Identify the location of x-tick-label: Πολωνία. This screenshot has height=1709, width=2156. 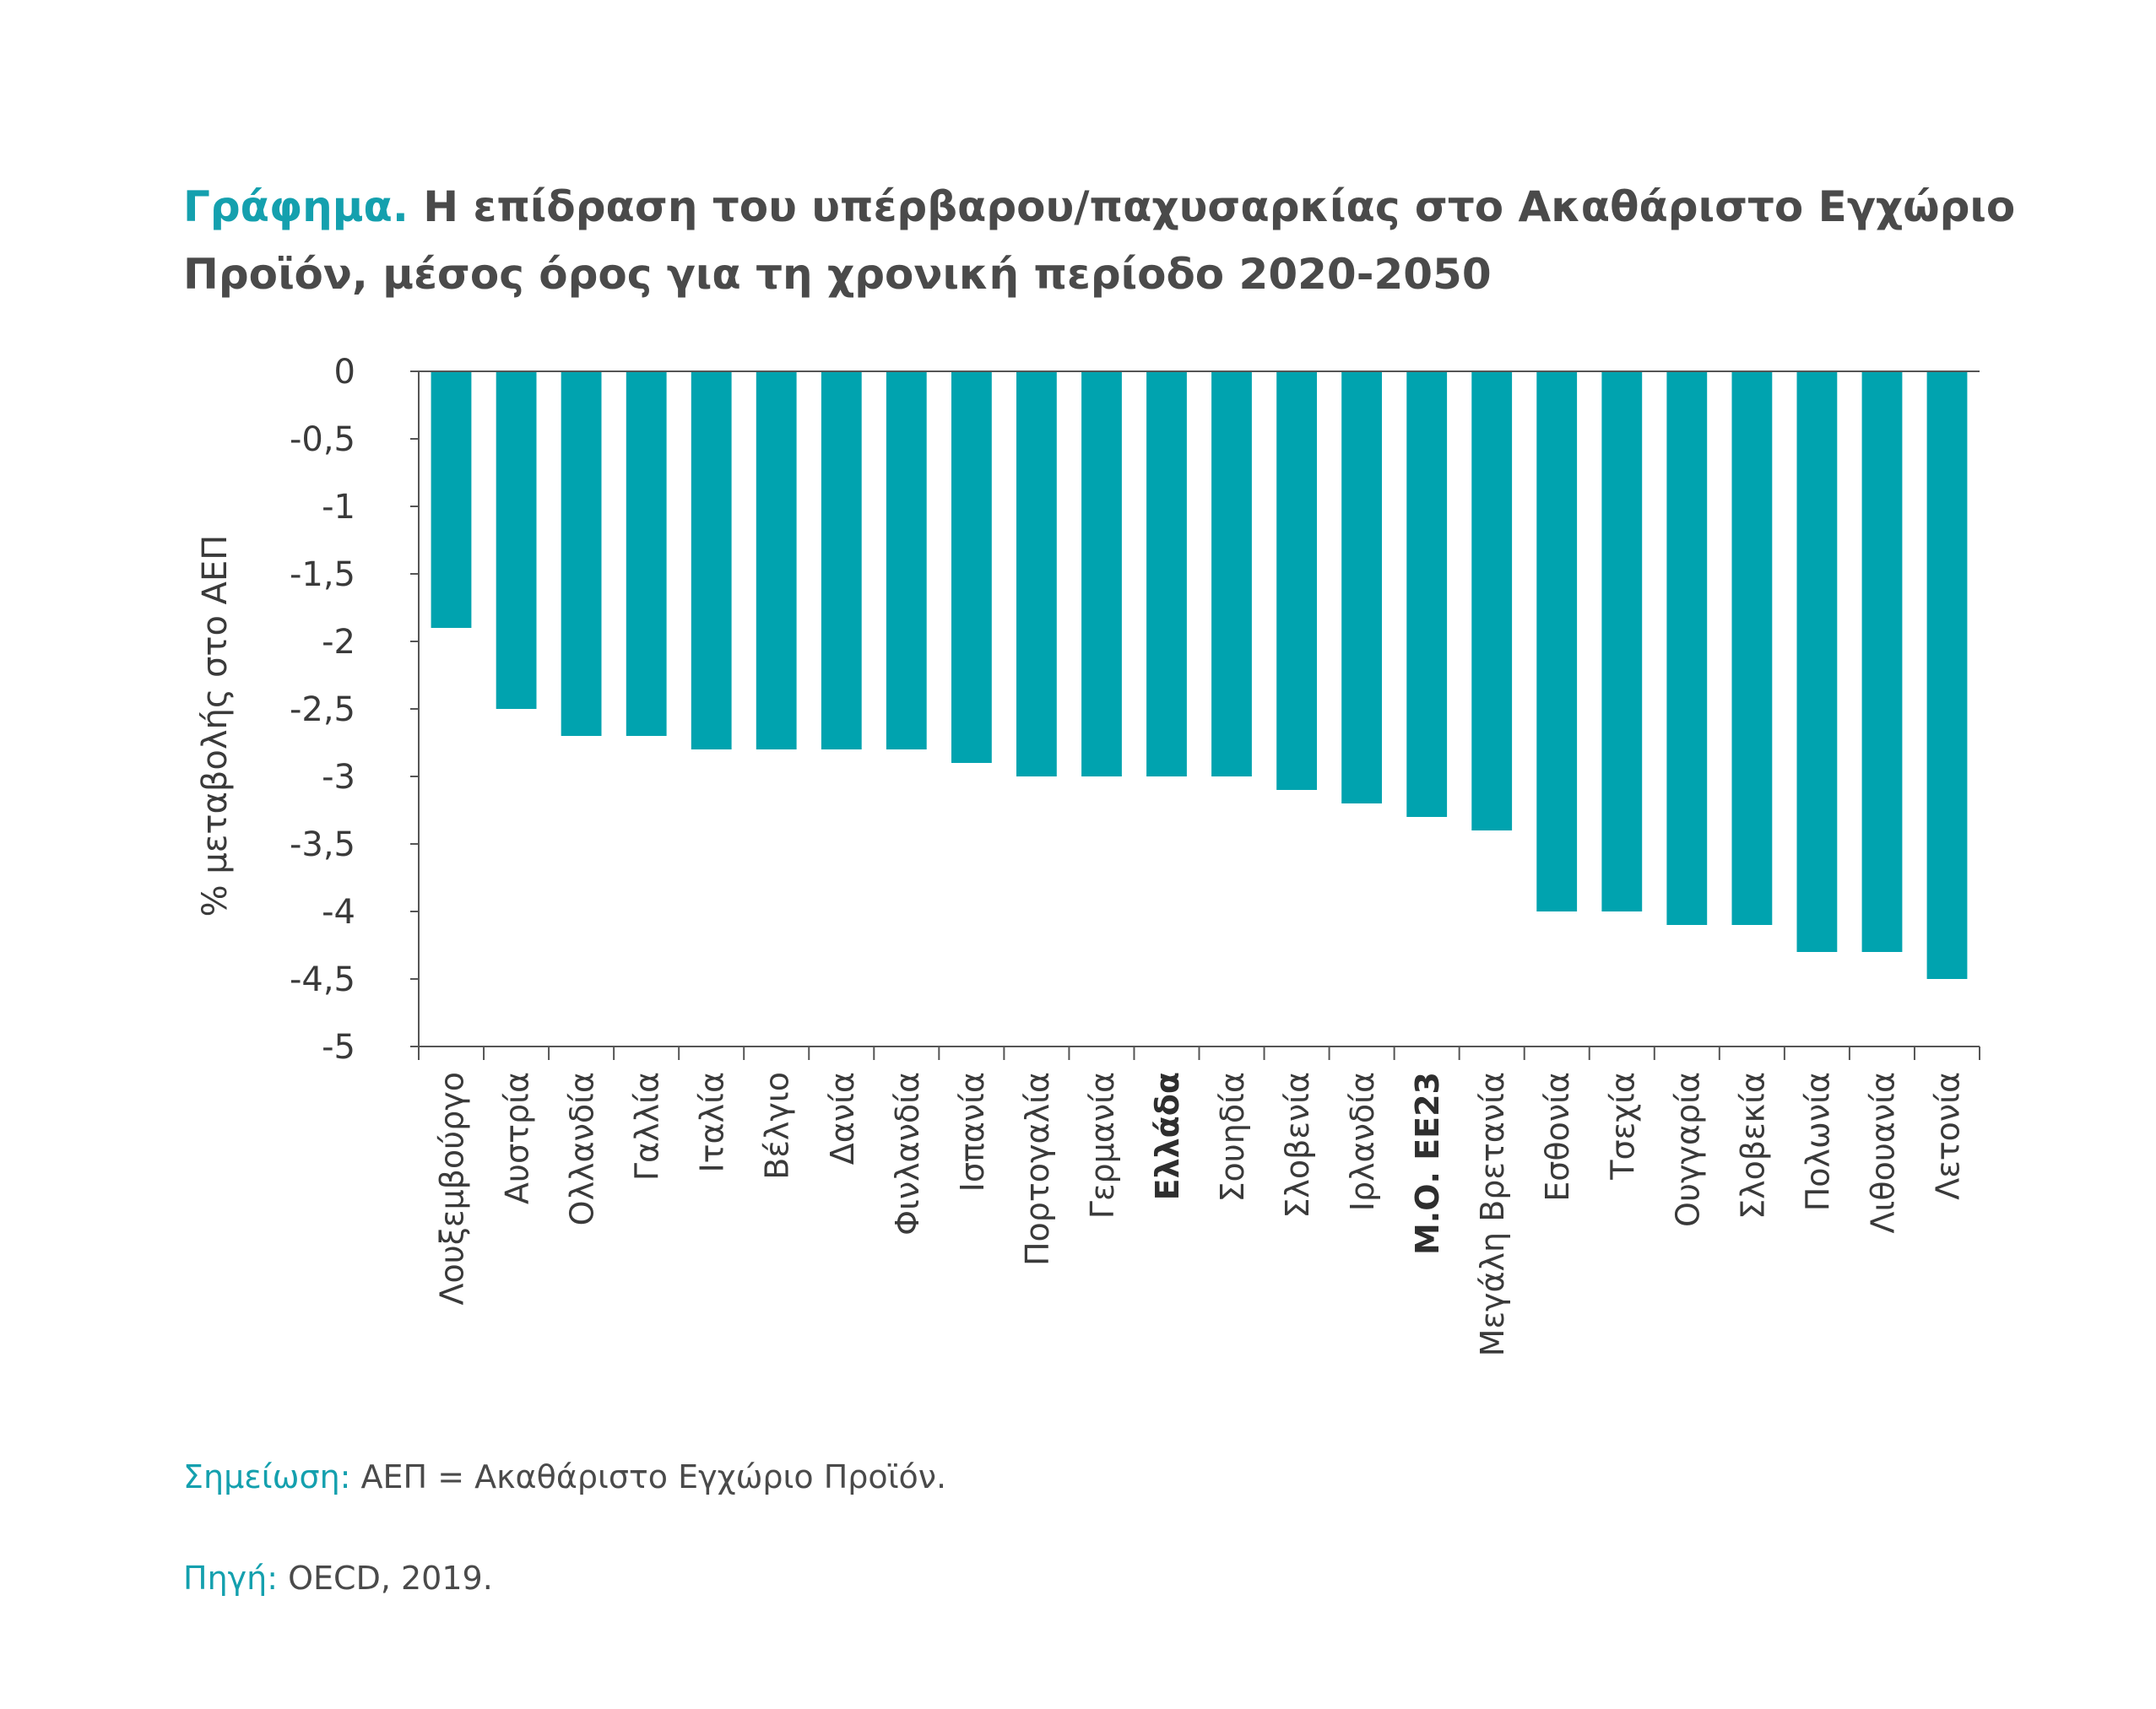
(1817, 1141).